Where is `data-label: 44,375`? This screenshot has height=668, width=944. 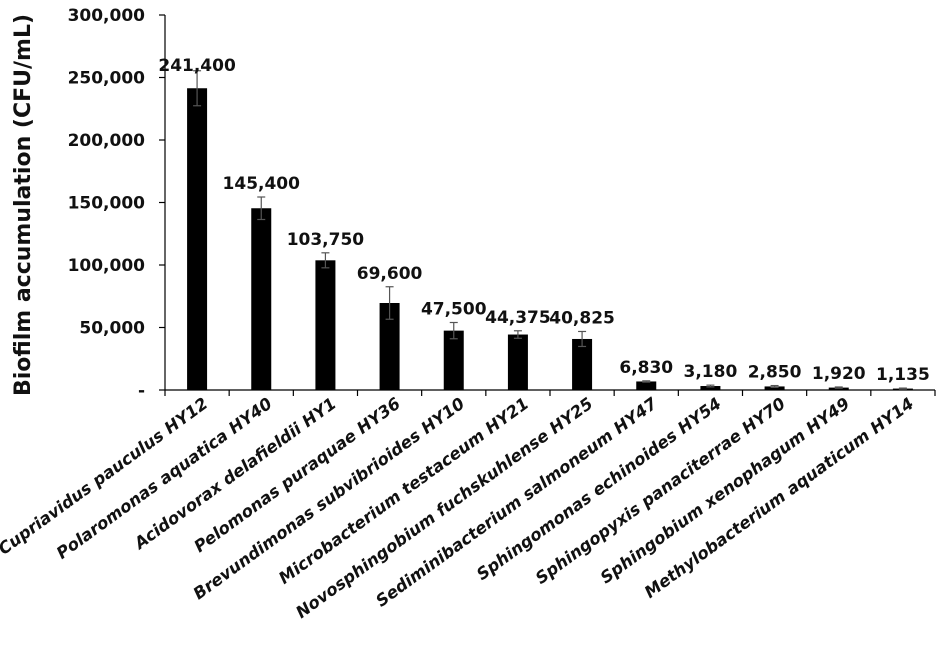
data-label: 44,375 is located at coordinates (518, 318).